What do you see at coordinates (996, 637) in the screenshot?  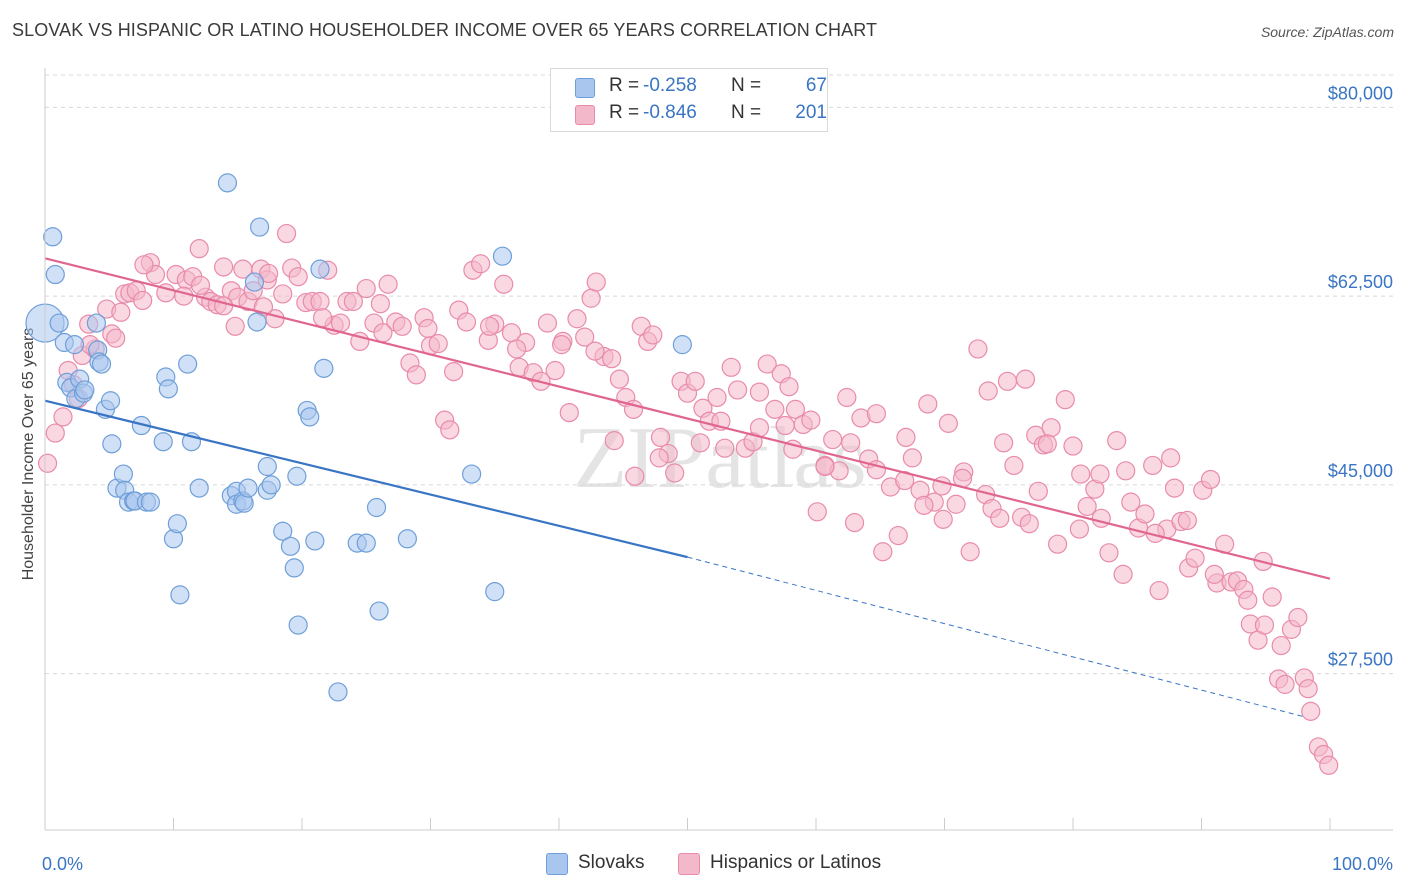 I see `slovak-trend-line-extension` at bounding box center [996, 637].